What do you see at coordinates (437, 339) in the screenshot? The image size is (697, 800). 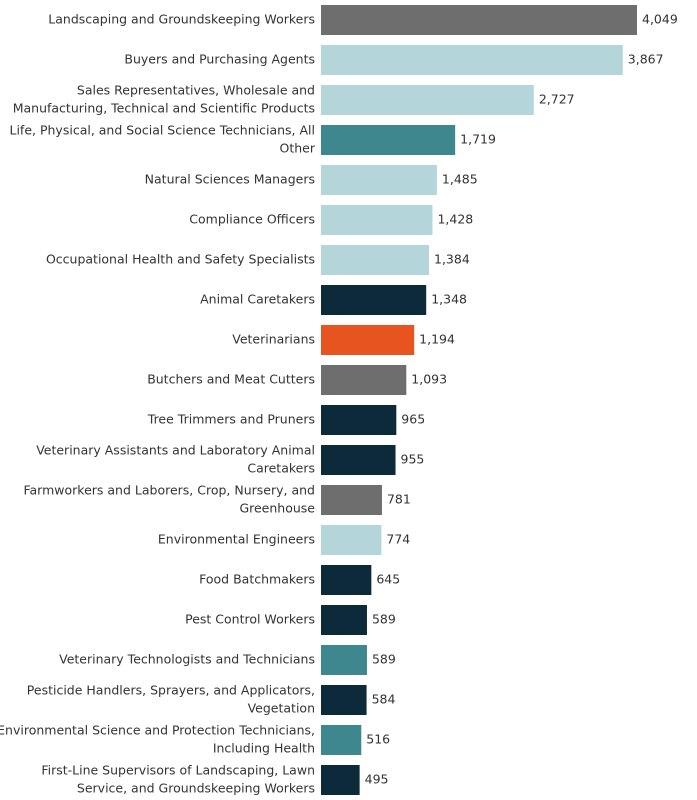 I see `value-label: 1,194` at bounding box center [437, 339].